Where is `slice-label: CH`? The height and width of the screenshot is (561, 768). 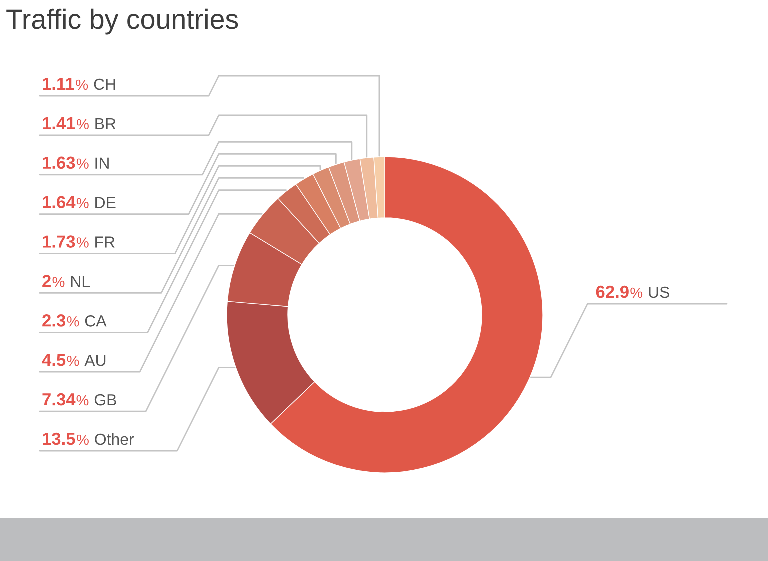
slice-label: CH is located at coordinates (105, 84).